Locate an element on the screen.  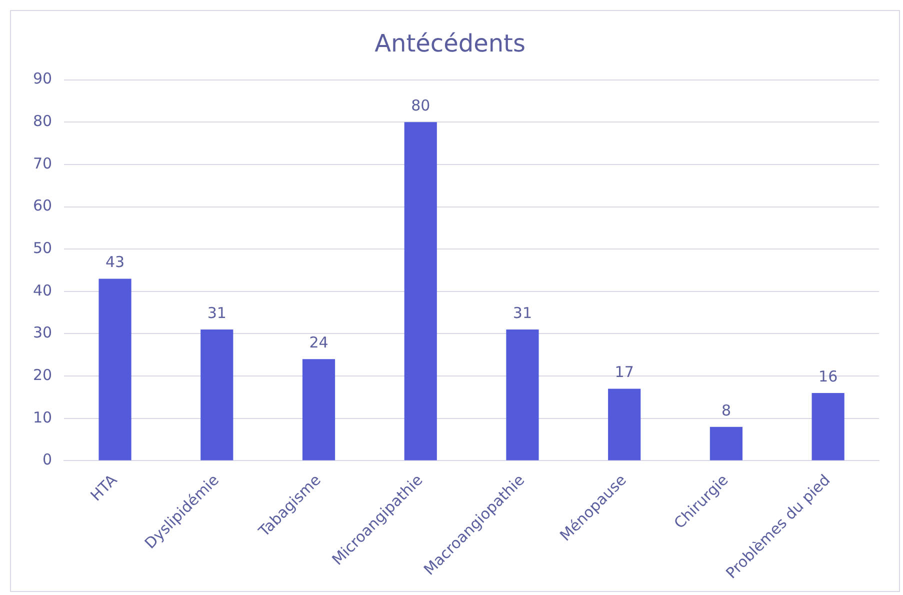
x-tick-label: HTA is located at coordinates (104, 487).